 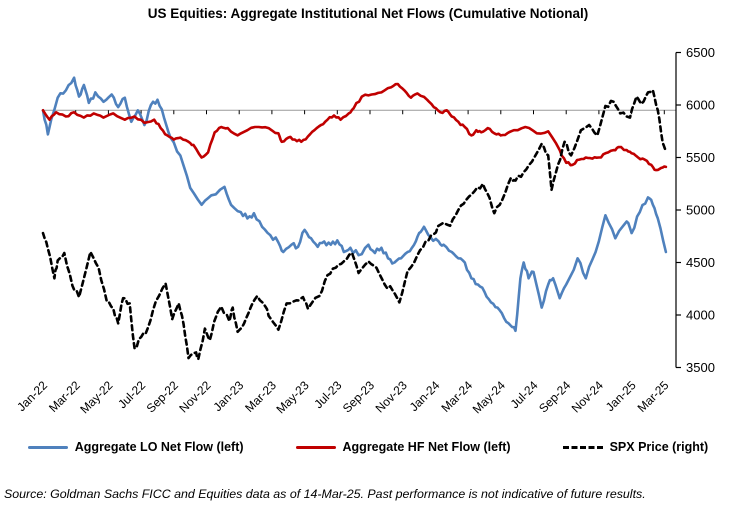 I want to click on y-tick-label: 5500, so click(x=700, y=157).